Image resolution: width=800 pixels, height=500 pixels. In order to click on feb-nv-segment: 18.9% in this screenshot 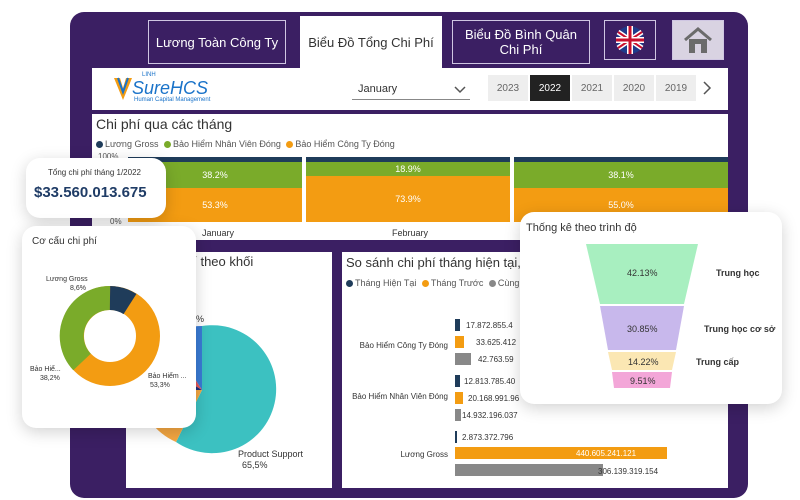, I will do `click(408, 169)`.